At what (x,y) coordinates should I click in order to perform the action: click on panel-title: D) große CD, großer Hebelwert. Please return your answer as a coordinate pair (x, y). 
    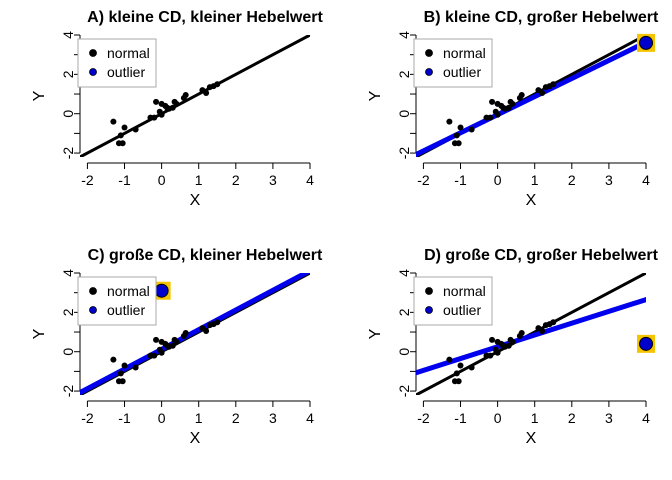
    Looking at the image, I should click on (541, 255).